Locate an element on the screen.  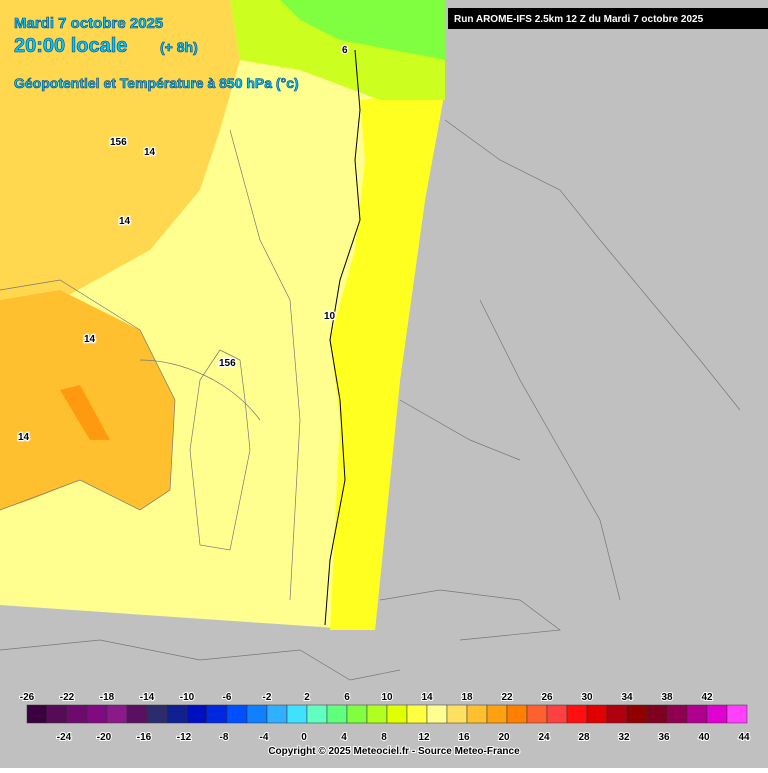
contour-label: 10 is located at coordinates (330, 316).